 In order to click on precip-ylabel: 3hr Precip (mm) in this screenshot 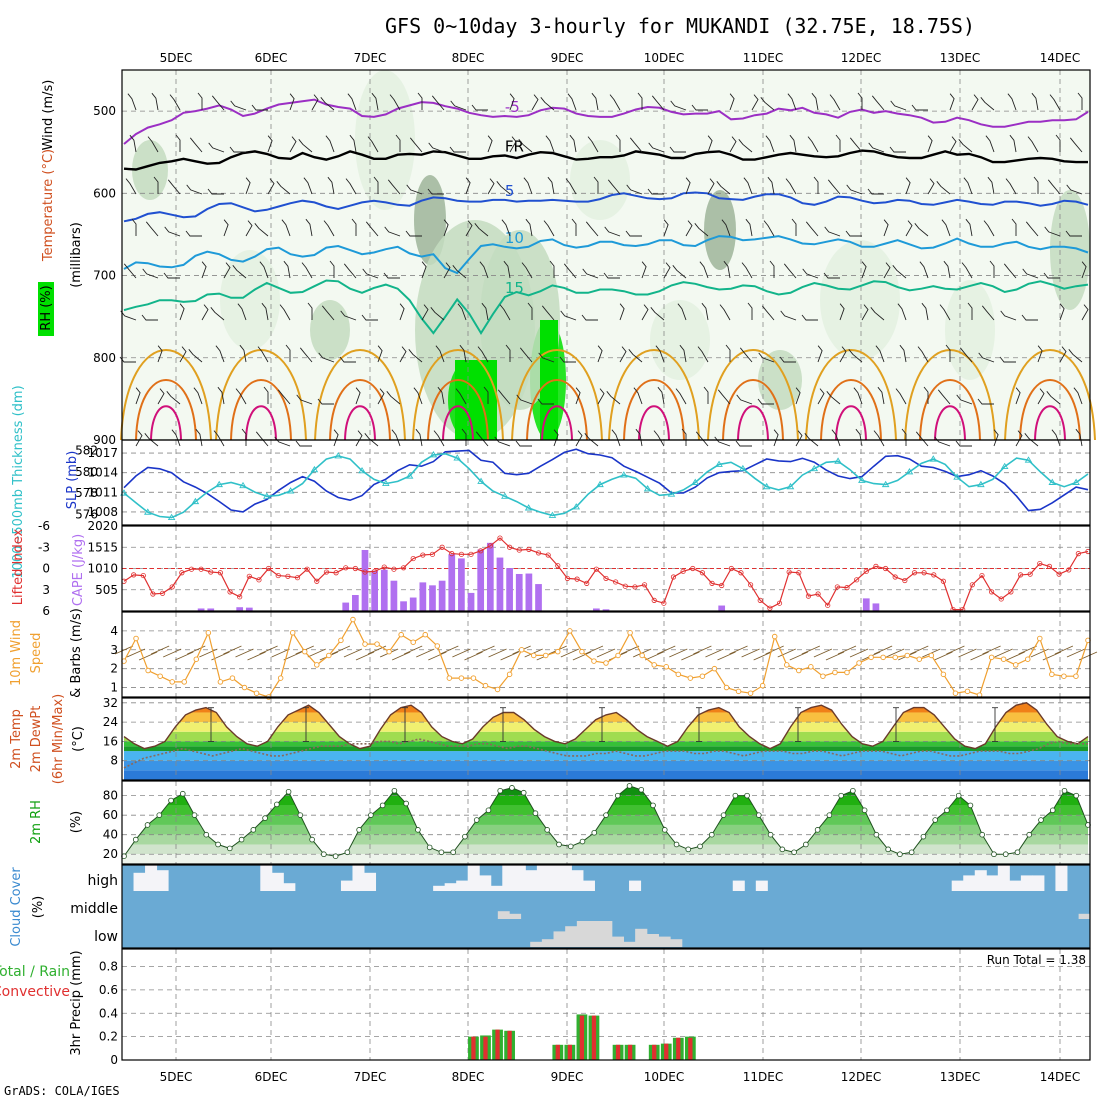, I will do `click(76, 1002)`.